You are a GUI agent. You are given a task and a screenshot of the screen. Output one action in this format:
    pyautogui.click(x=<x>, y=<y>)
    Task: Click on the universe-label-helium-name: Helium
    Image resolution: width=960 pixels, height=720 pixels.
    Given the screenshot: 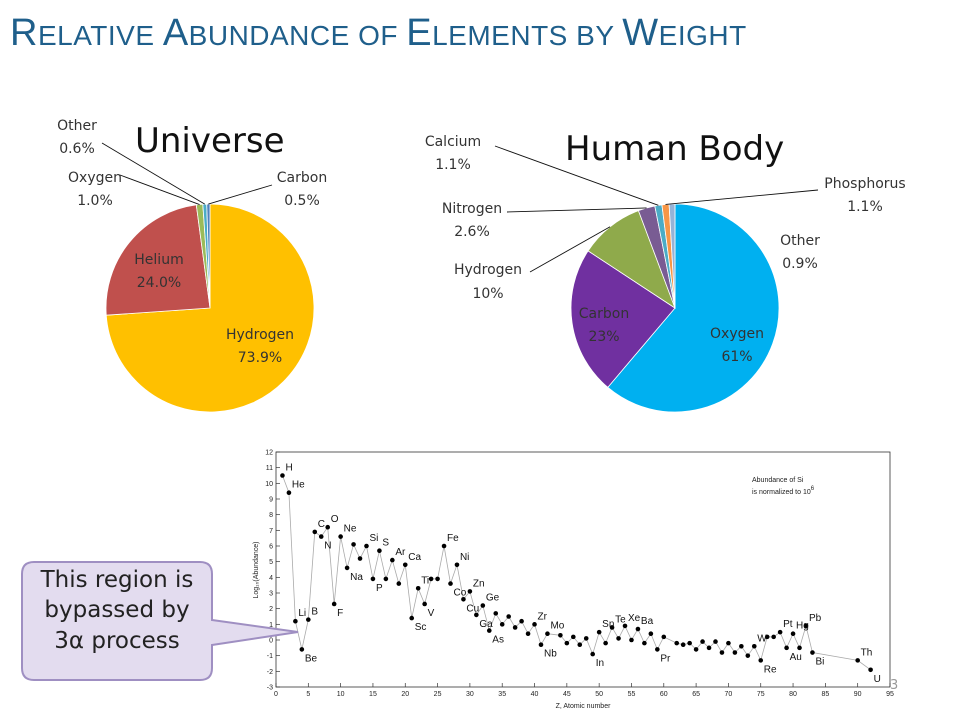 What is the action you would take?
    pyautogui.click(x=158, y=260)
    